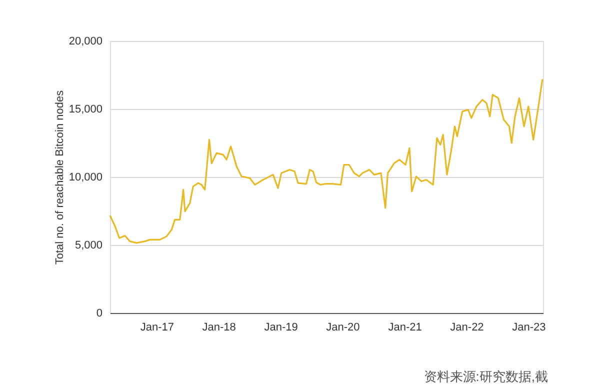 The width and height of the screenshot is (600, 391). What do you see at coordinates (85, 110) in the screenshot?
I see `y-tick-label: 15,000` at bounding box center [85, 110].